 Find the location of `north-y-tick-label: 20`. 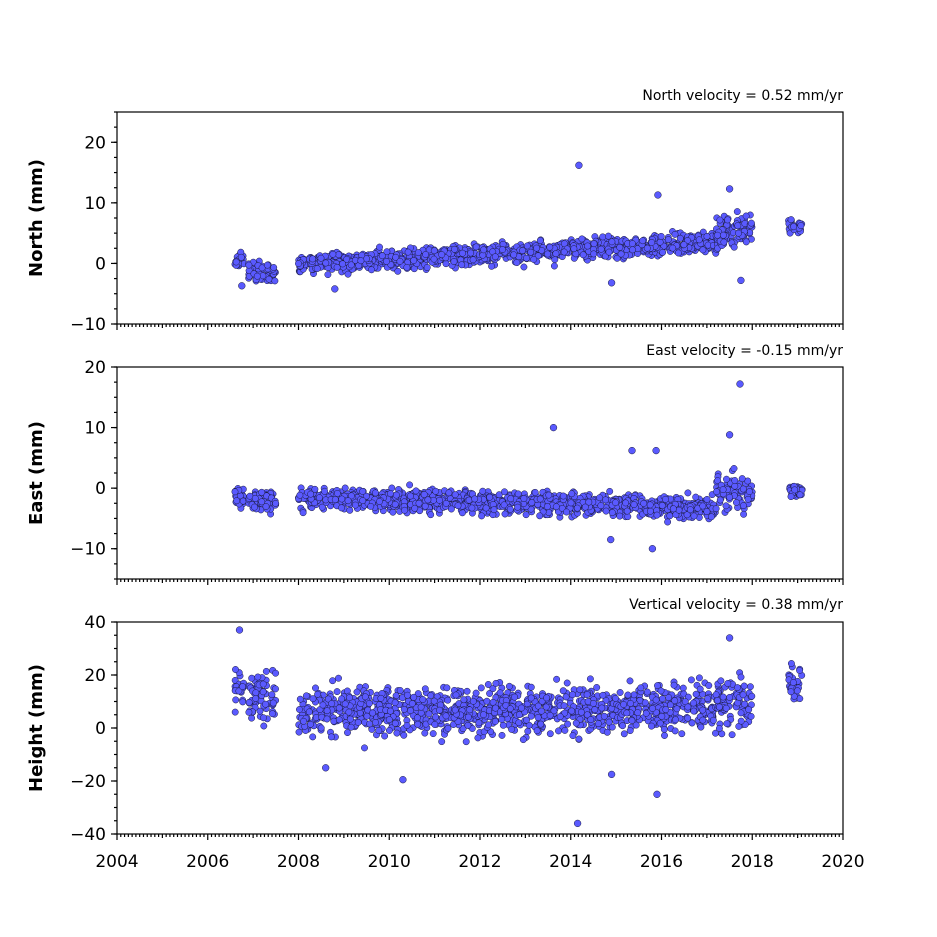

north-y-tick-label: 20 is located at coordinates (95, 143).